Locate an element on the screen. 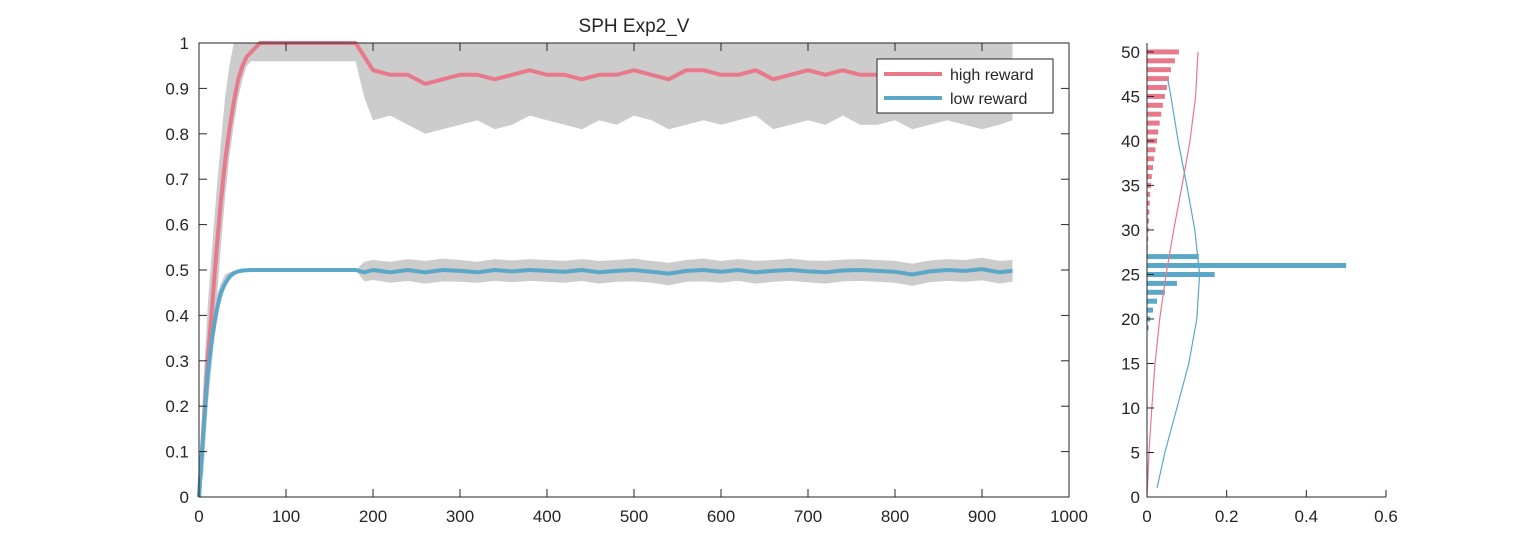 Image resolution: width=1533 pixels, height=559 pixels. x-tick-label: 700 is located at coordinates (808, 516).